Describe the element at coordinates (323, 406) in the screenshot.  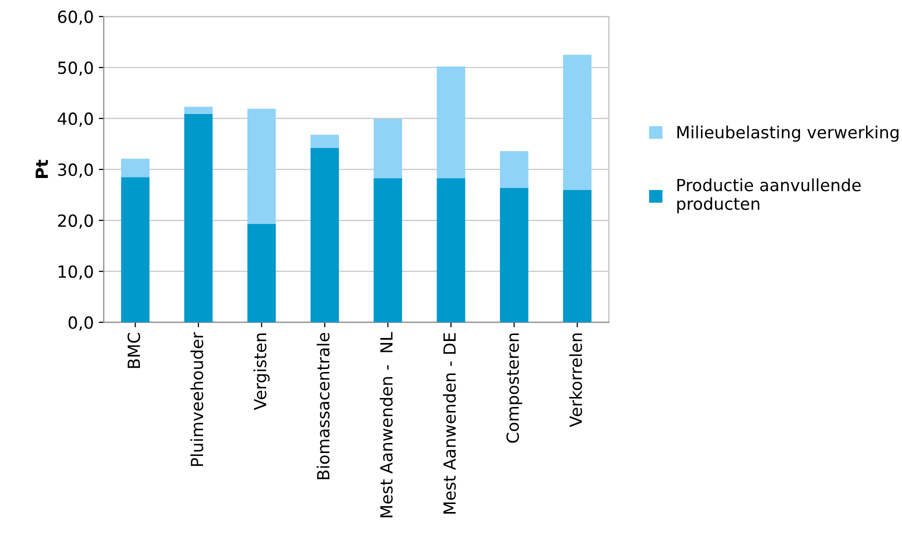
I see `x-tick-label: Biomassacentrale` at that location.